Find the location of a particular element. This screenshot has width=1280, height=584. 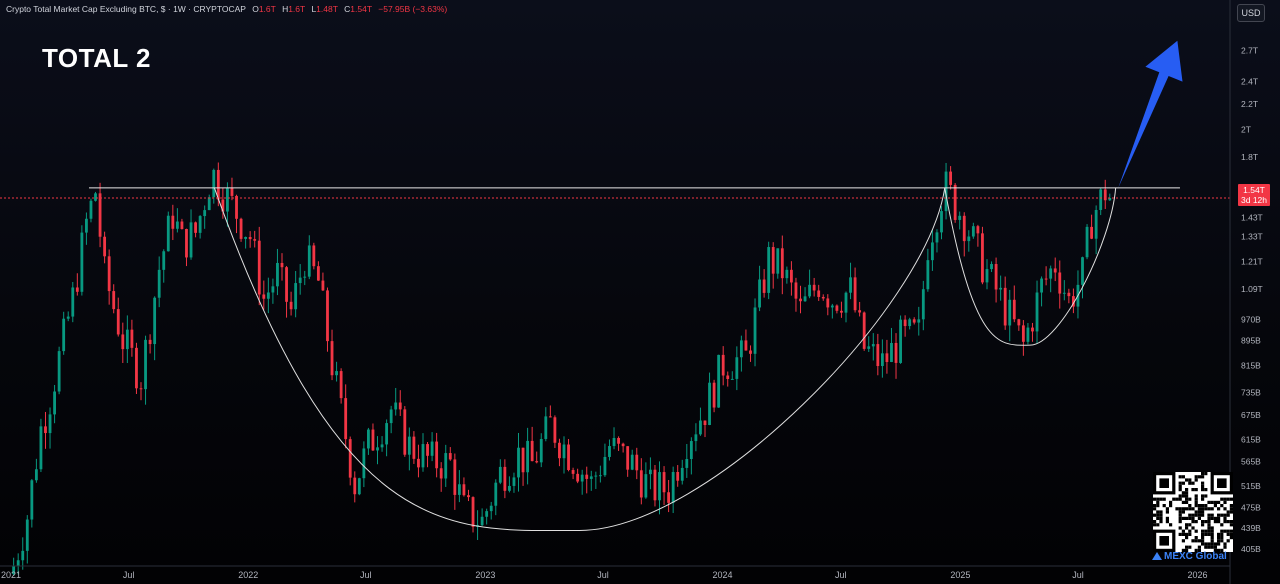

x-tick-label: 2025 is located at coordinates (960, 575).